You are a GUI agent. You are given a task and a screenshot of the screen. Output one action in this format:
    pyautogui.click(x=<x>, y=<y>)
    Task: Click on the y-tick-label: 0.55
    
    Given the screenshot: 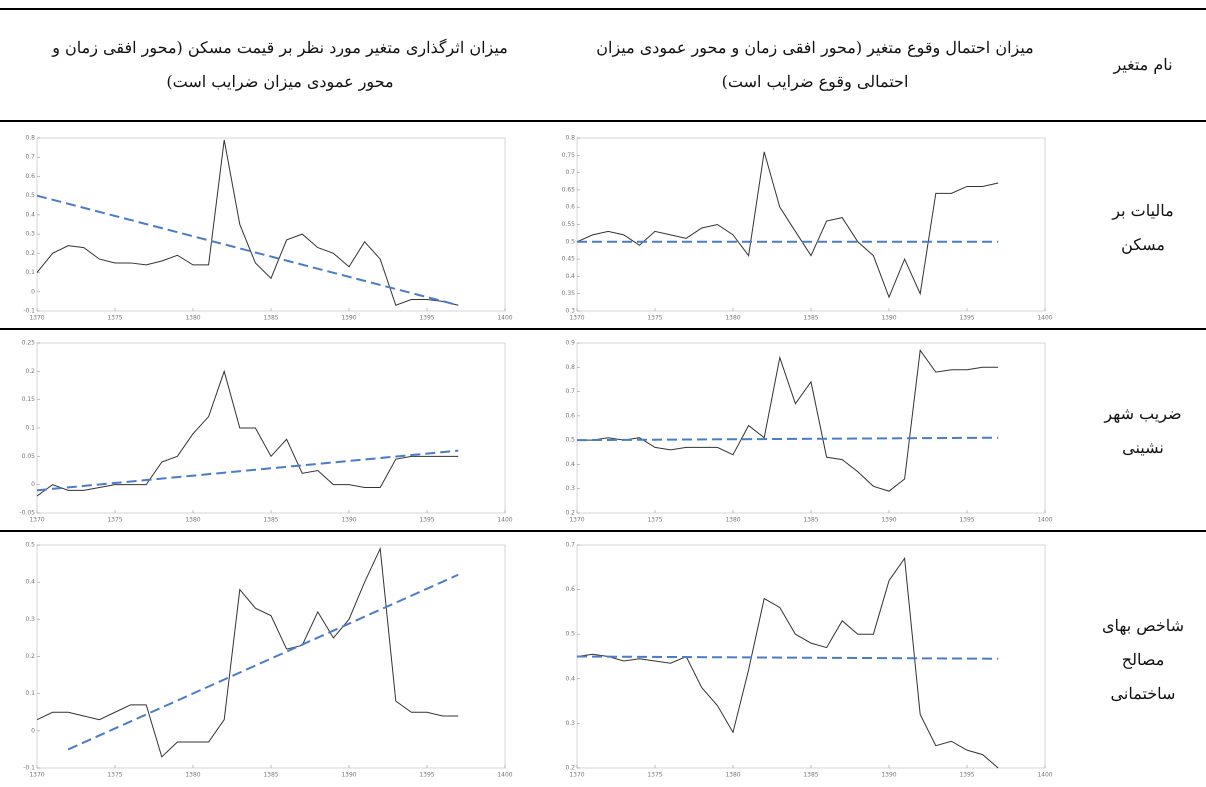 What is the action you would take?
    pyautogui.click(x=569, y=224)
    